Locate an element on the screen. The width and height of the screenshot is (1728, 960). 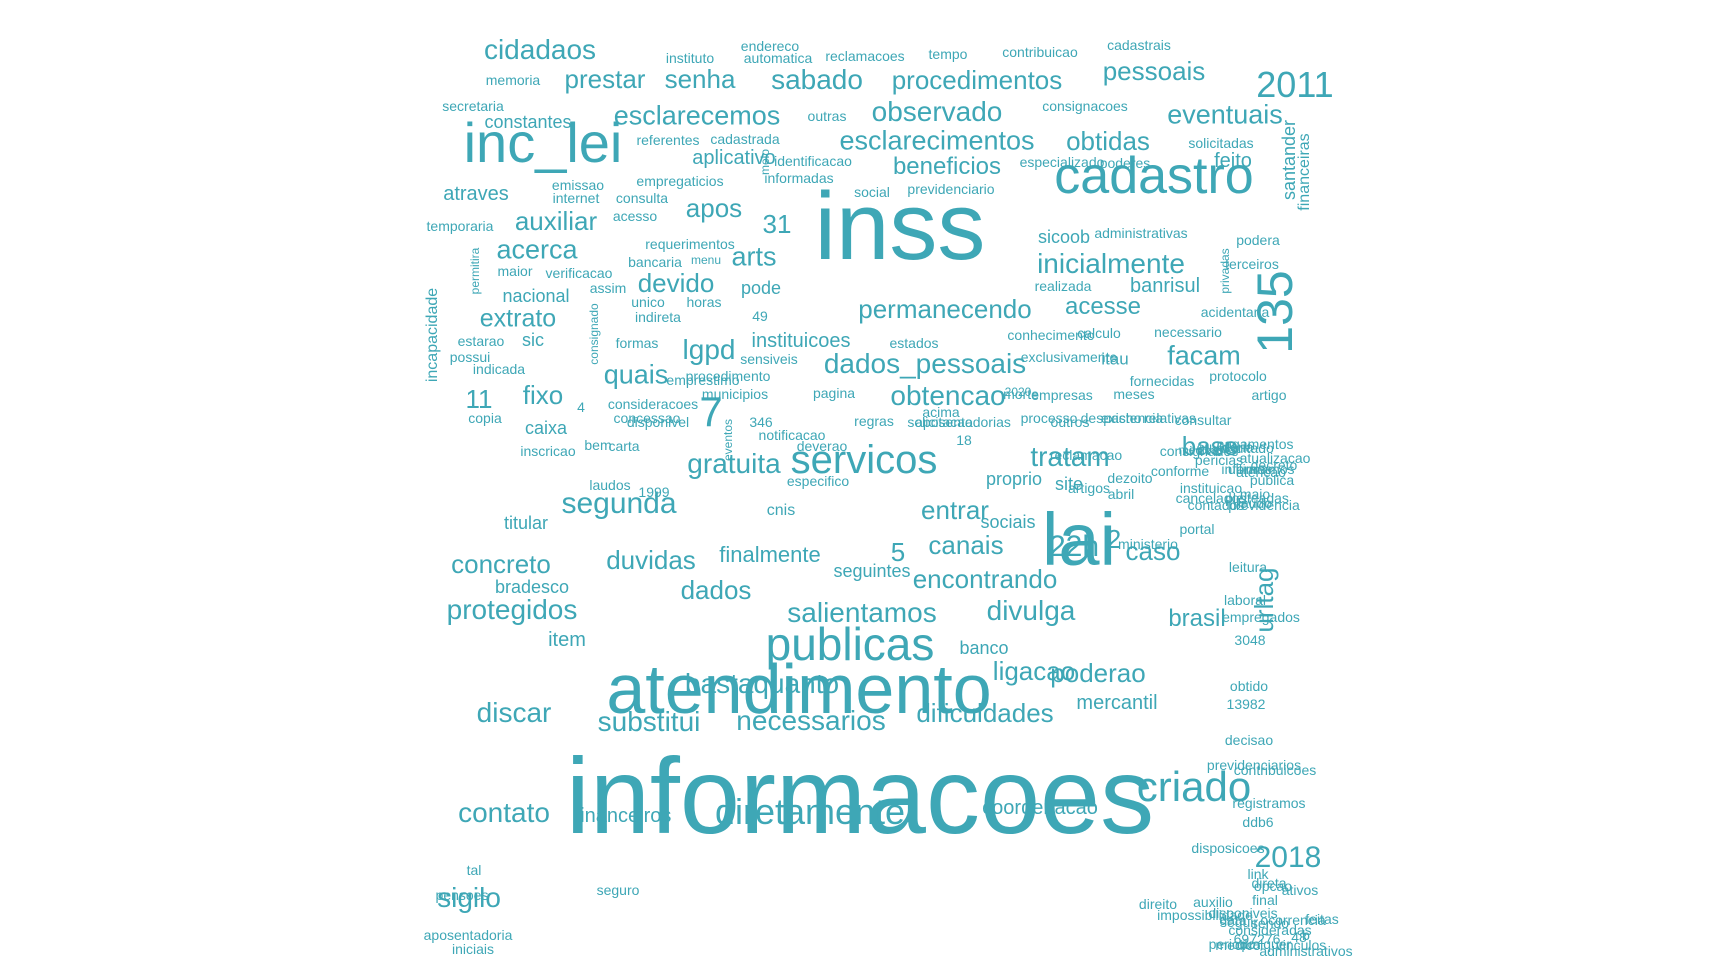
cloud-word: memoria is located at coordinates (513, 80).